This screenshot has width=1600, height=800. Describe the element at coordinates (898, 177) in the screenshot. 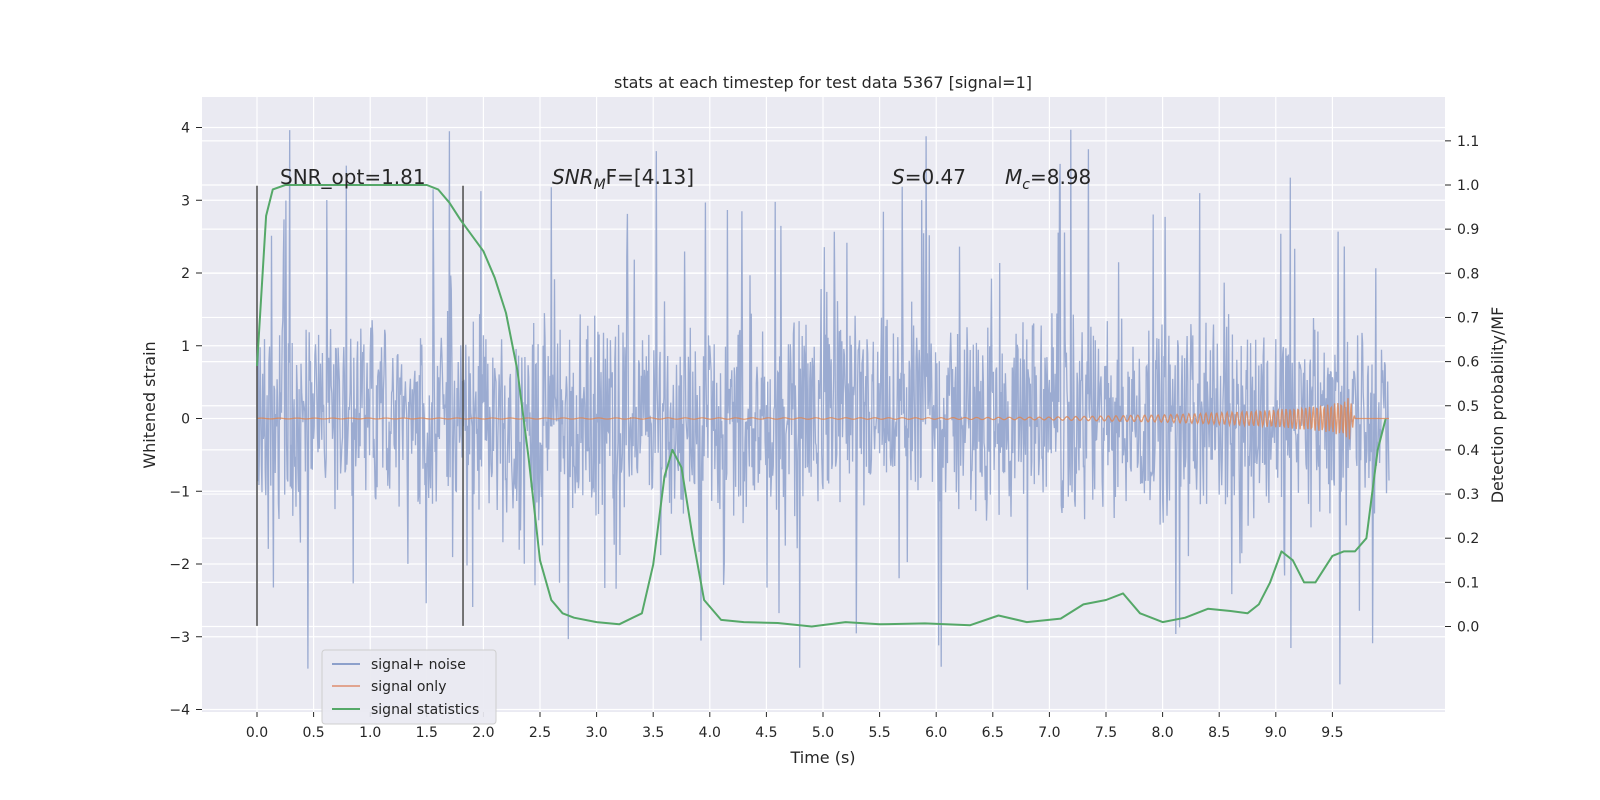

I see `s-symbol: S` at that location.